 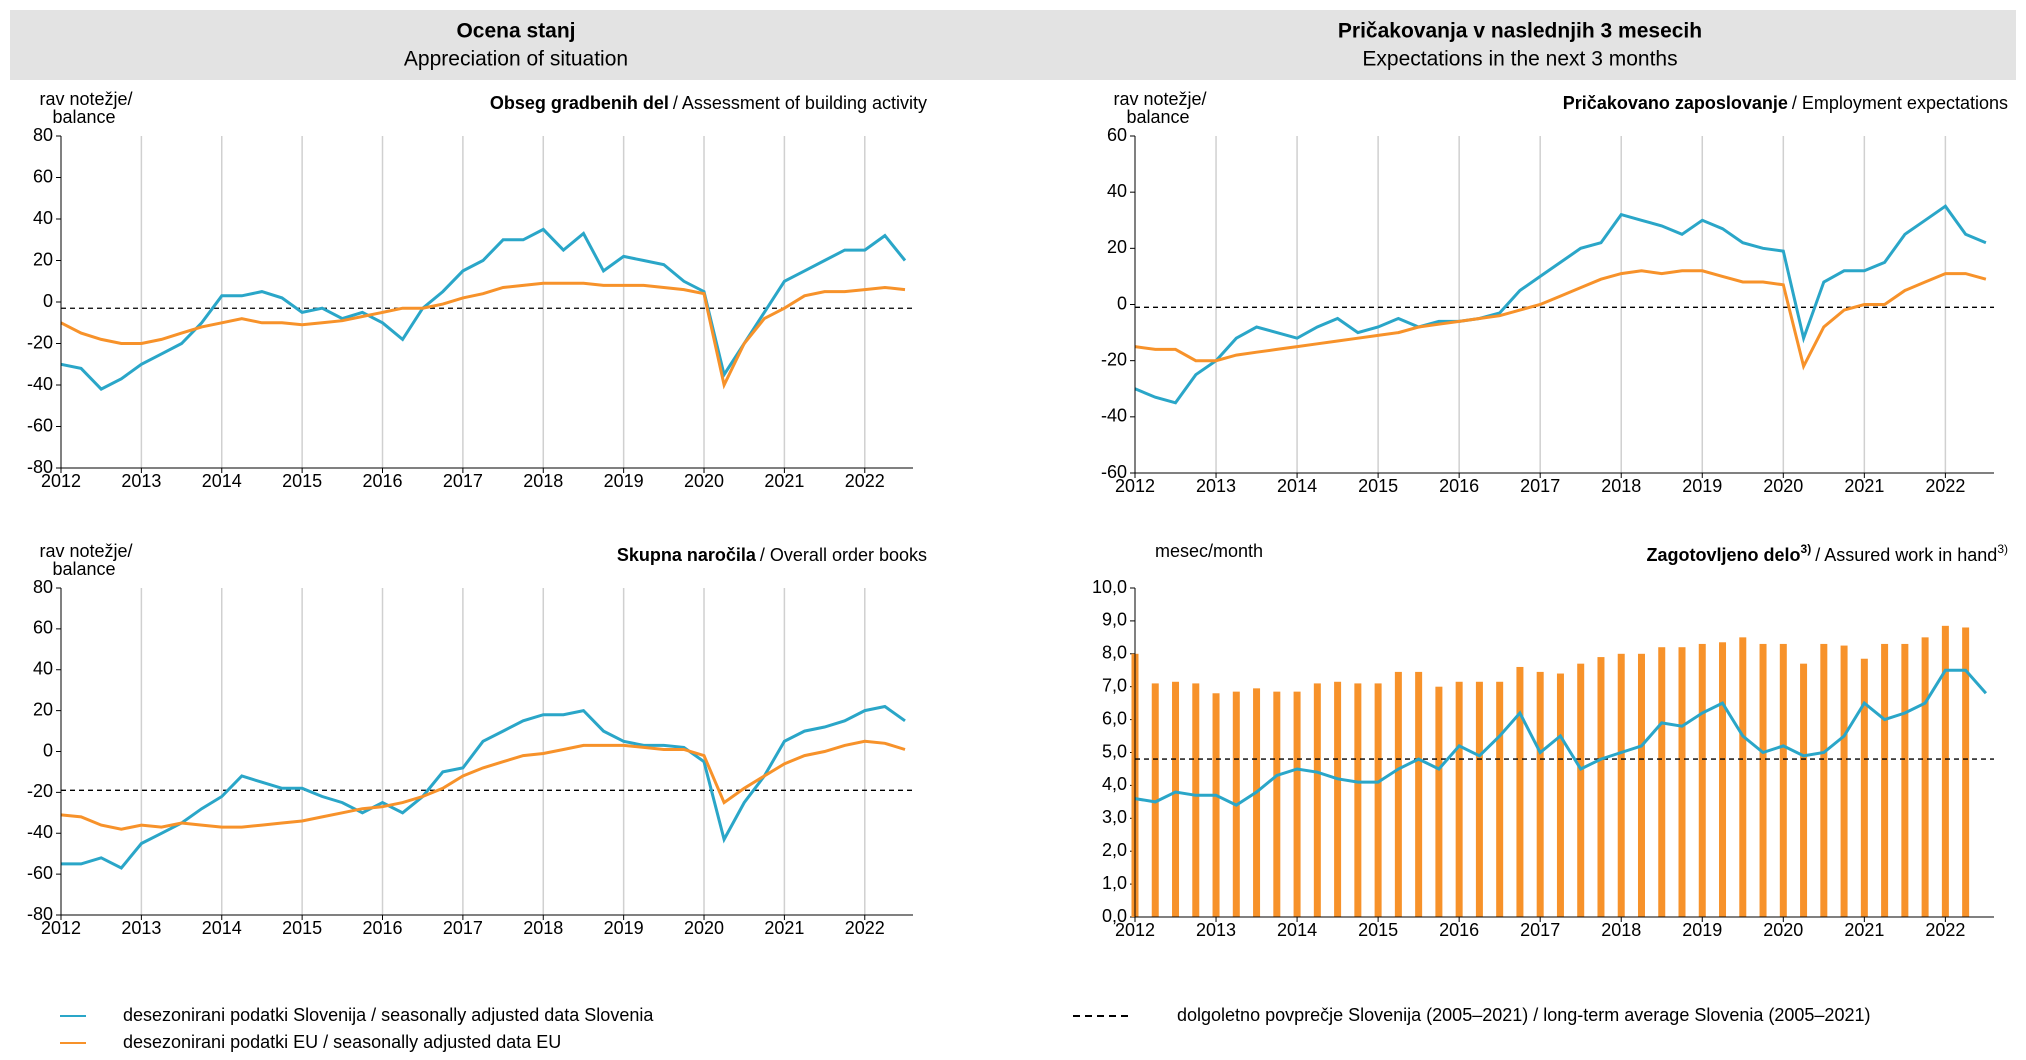 What do you see at coordinates (1122, 303) in the screenshot?
I see `y-tick-label: 0` at bounding box center [1122, 303].